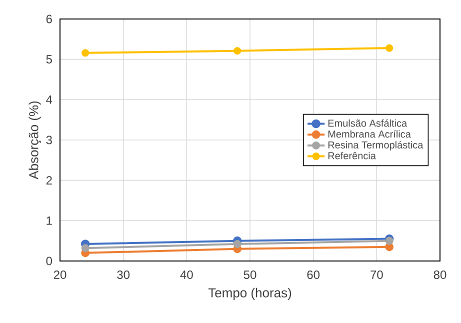 Image resolution: width=461 pixels, height=323 pixels. What do you see at coordinates (250, 275) in the screenshot?
I see `x-tick-label: 50` at bounding box center [250, 275].